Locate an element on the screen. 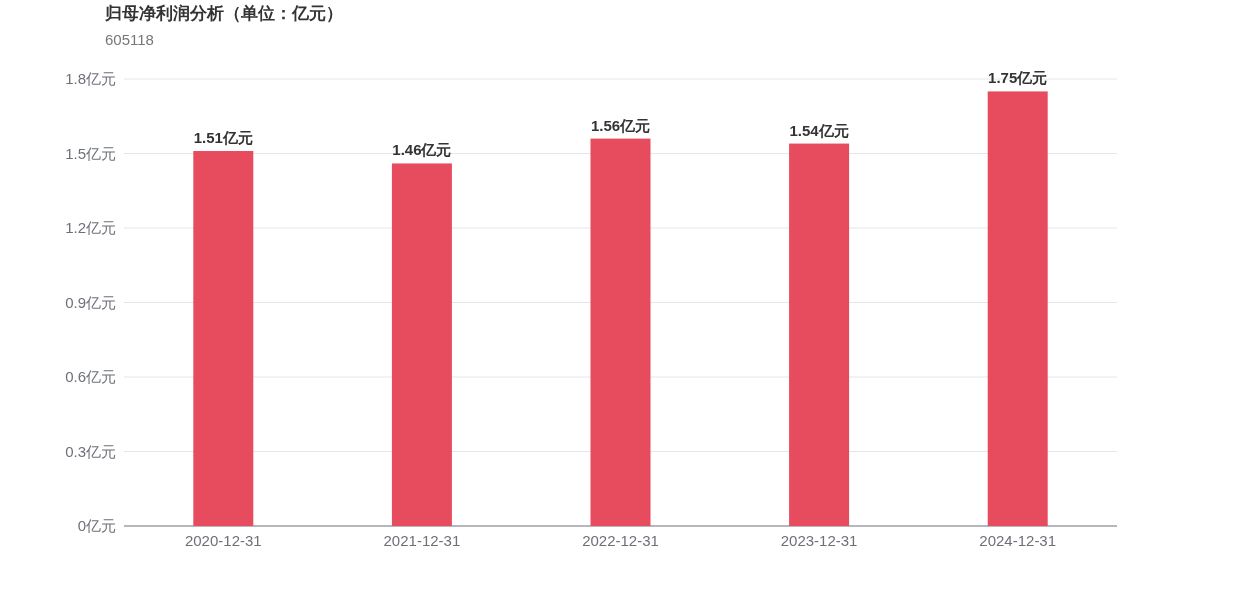 Image resolution: width=1242 pixels, height=596 pixels. x-tick-label: 2020-12-31 is located at coordinates (223, 540).